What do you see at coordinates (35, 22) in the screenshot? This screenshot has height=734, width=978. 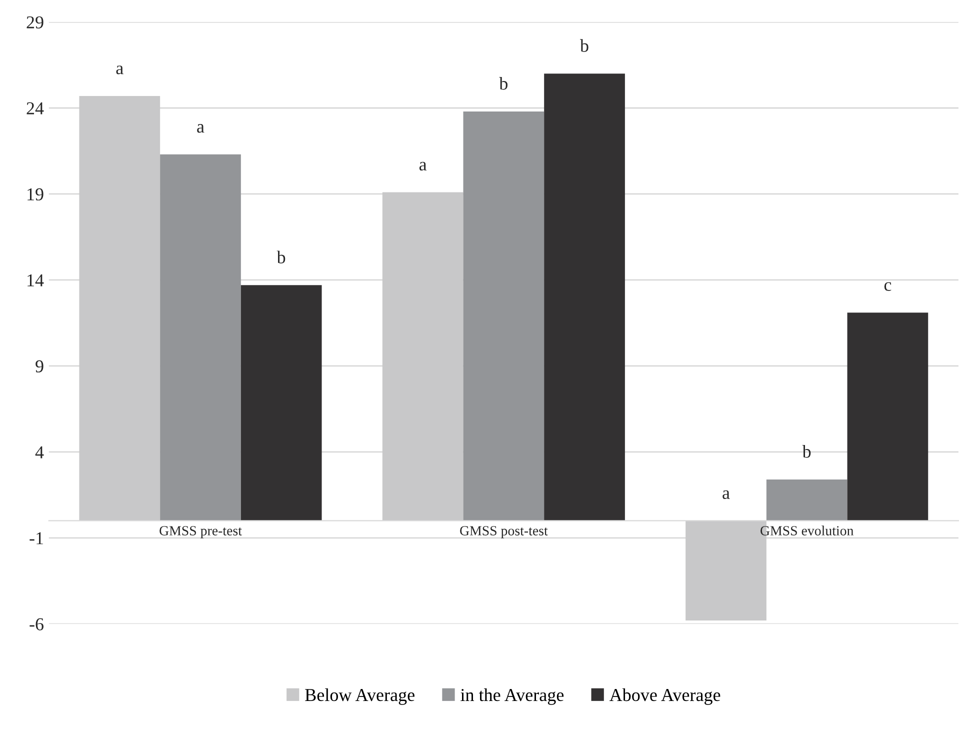 I see `y-tick-label: 29` at bounding box center [35, 22].